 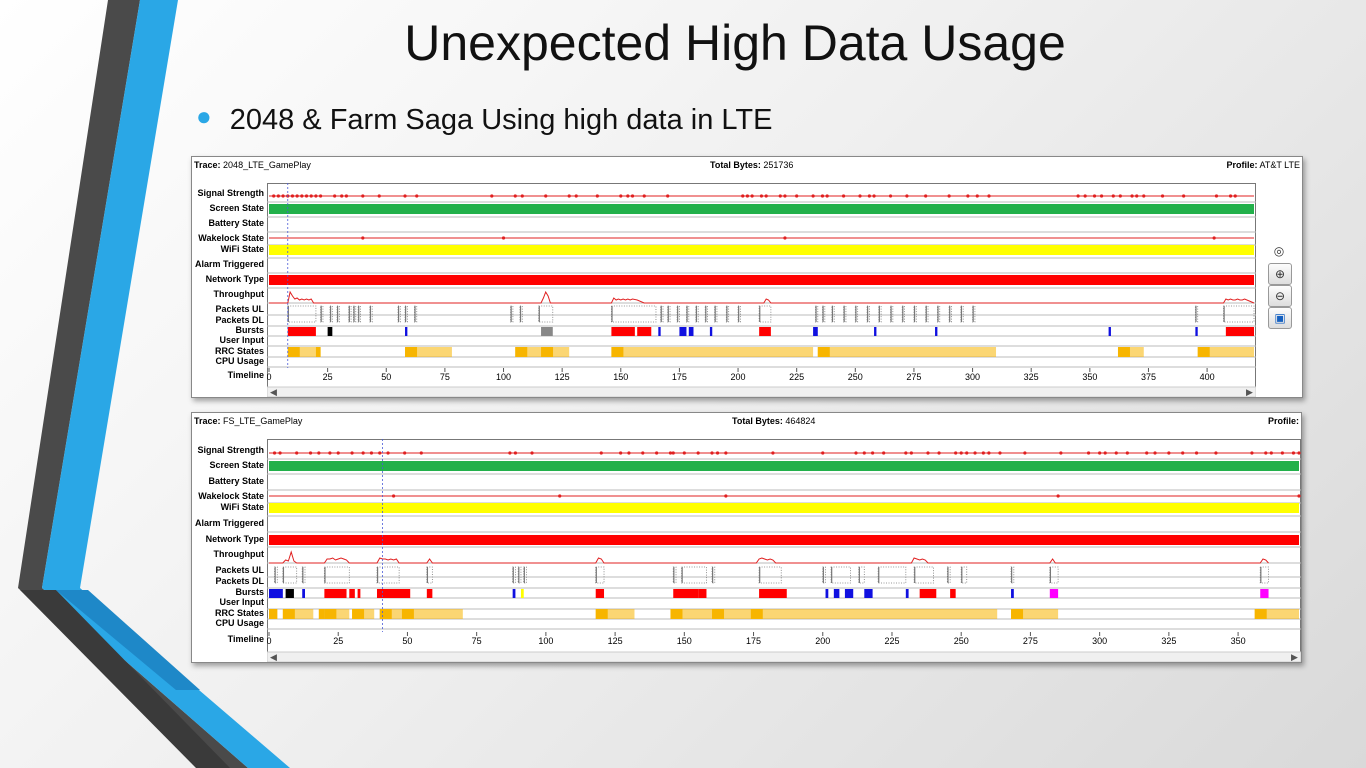 I want to click on trace-name-label: Trace: FS_LTE_GamePlay, so click(x=248, y=421).